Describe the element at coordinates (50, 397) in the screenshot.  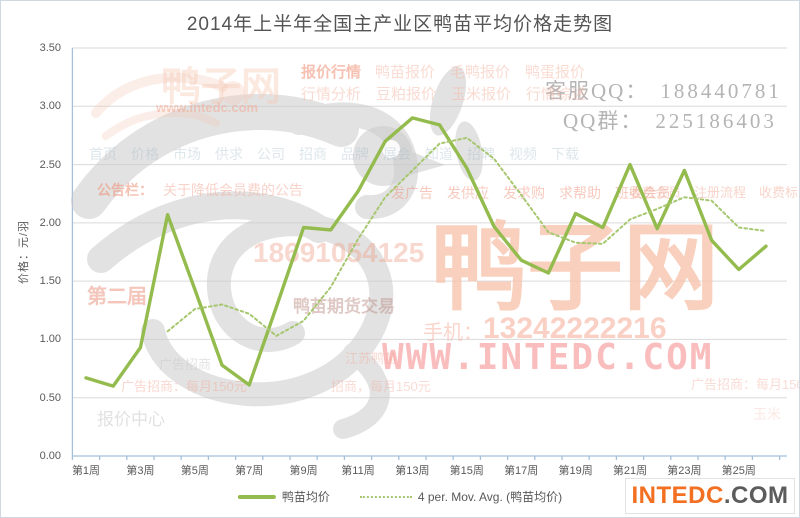
I see `y-axis-tick-label: 0.50` at that location.